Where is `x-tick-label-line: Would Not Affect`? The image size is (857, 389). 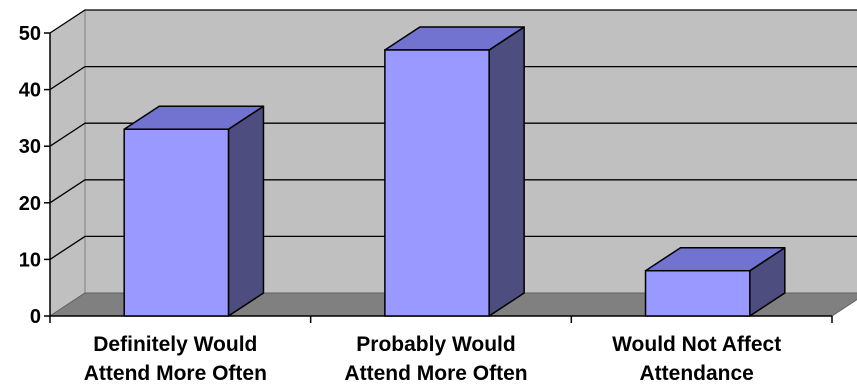
x-tick-label-line: Would Not Affect is located at coordinates (696, 344).